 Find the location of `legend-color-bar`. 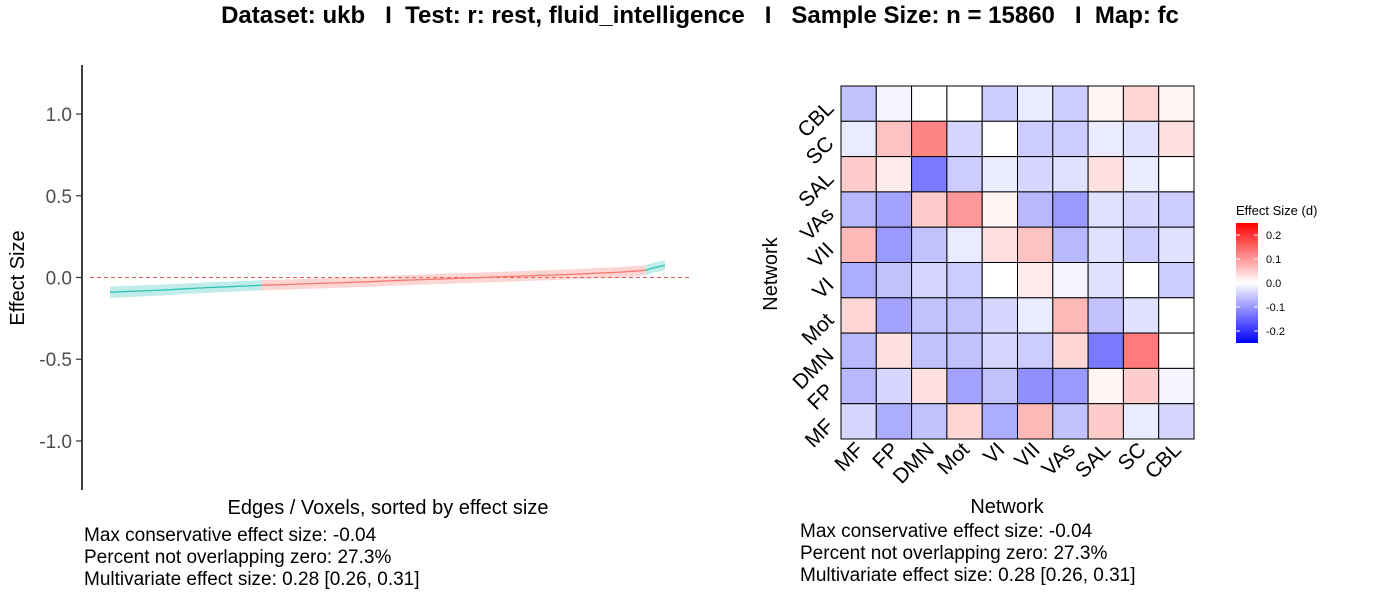

legend-color-bar is located at coordinates (1247, 283).